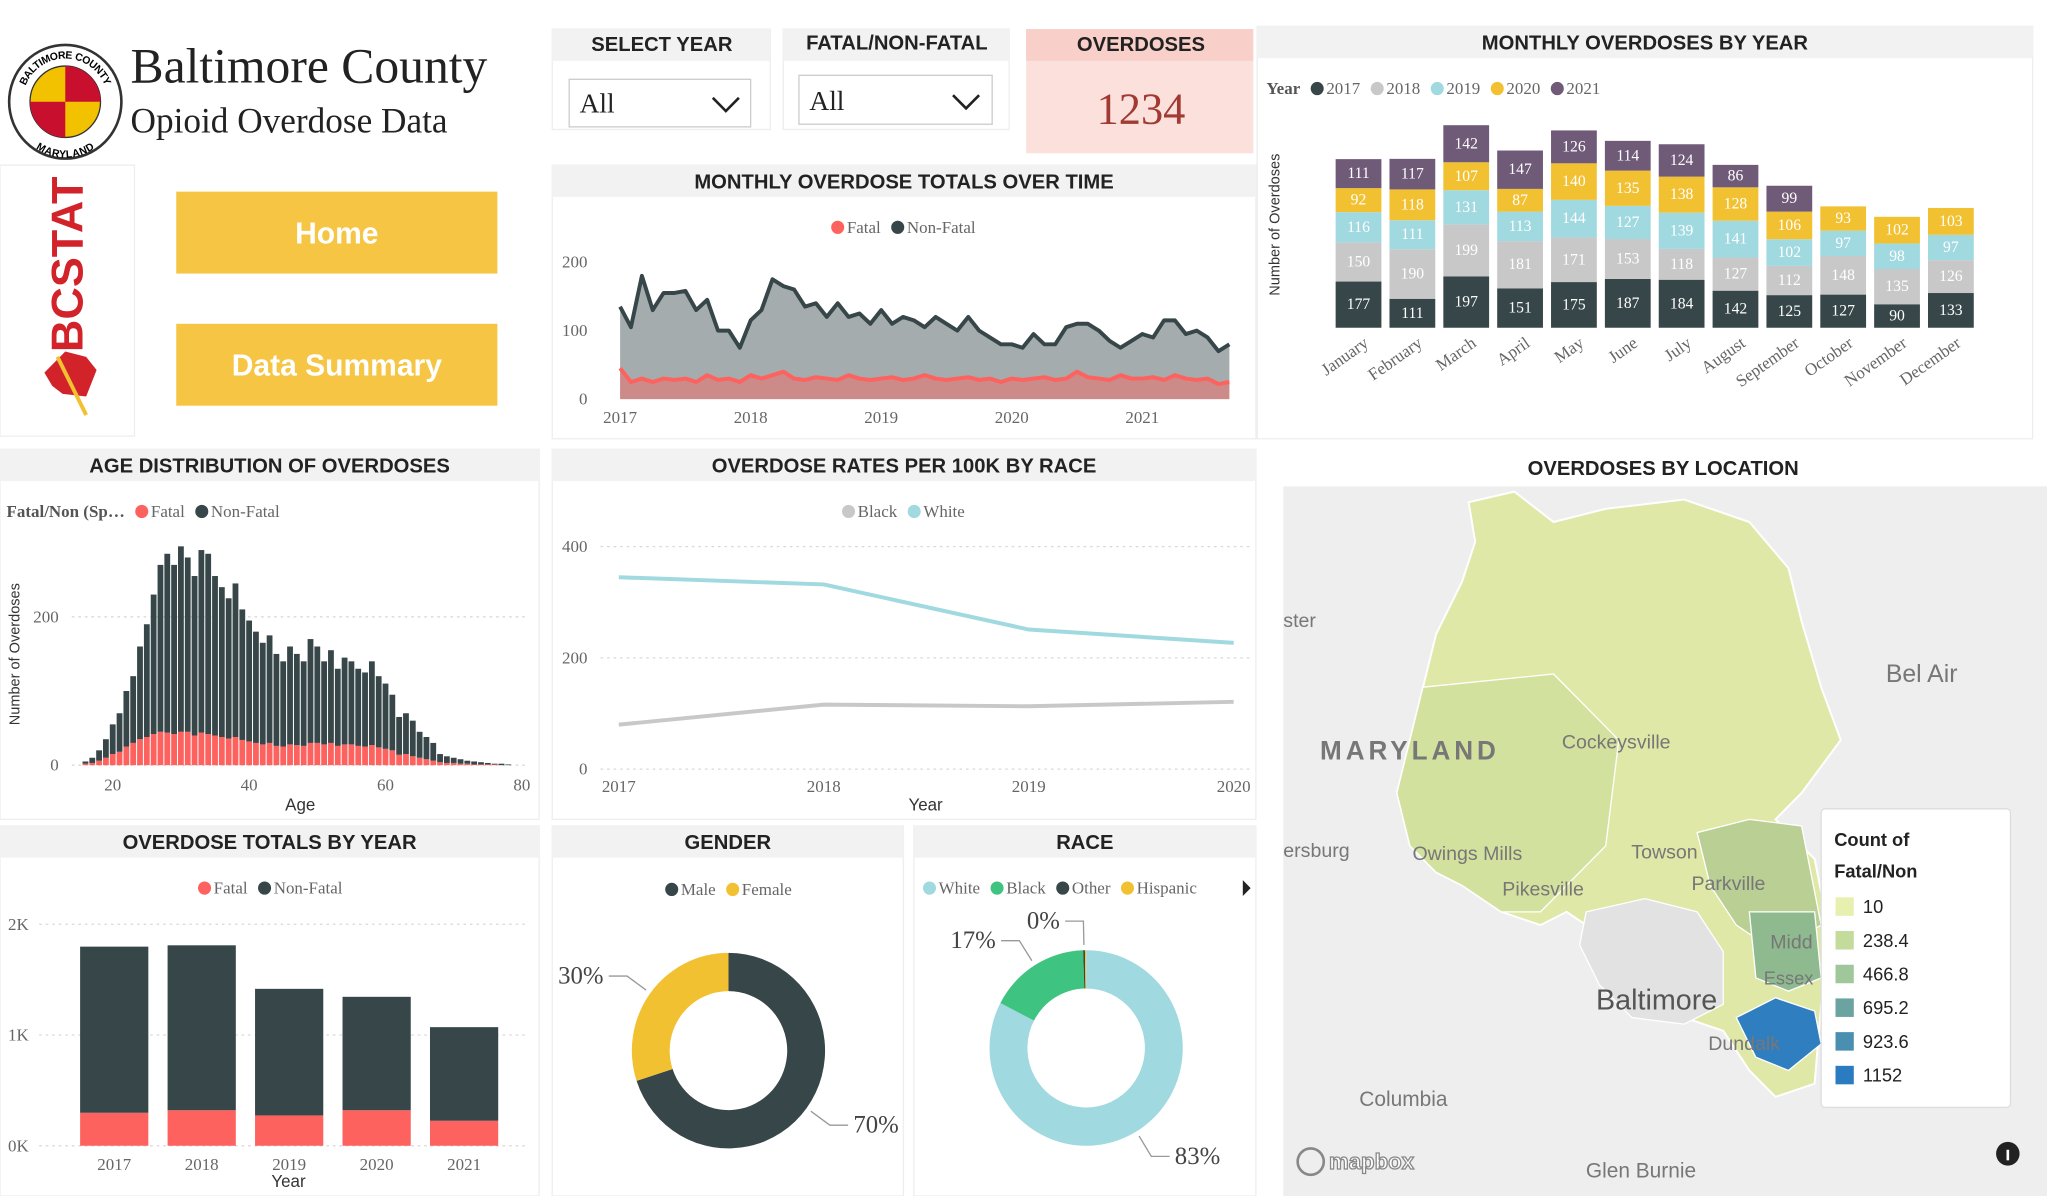  What do you see at coordinates (1789, 252) in the screenshot?
I see `data-label: 102` at bounding box center [1789, 252].